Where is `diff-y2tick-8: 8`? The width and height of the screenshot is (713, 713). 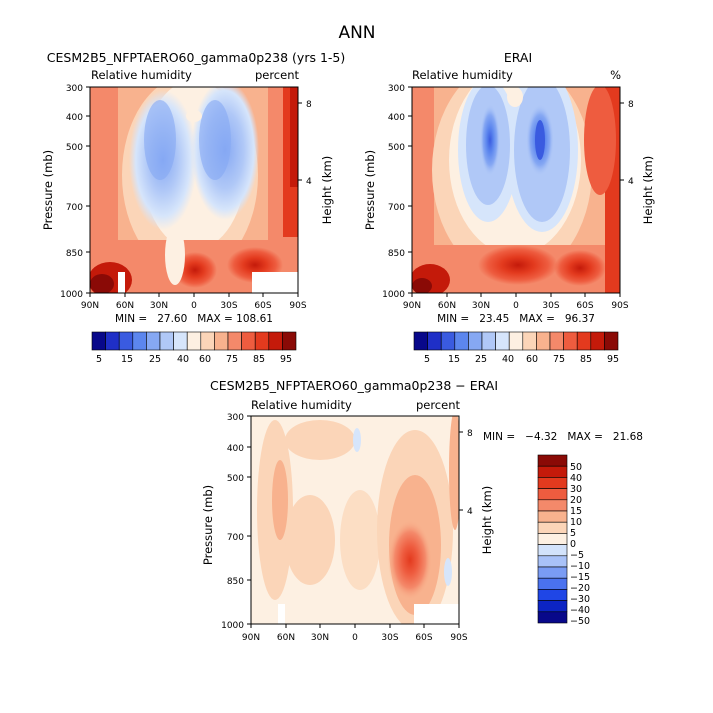
diff-y2tick-8: 8 is located at coordinates (470, 434).